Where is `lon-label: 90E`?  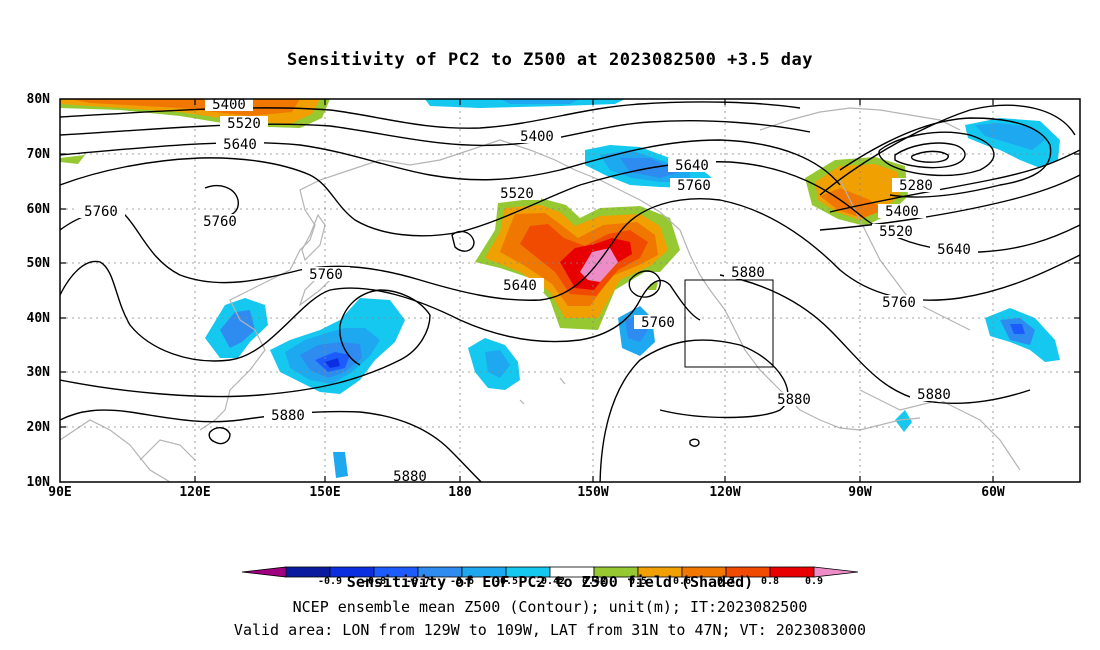
lon-label: 90E is located at coordinates (60, 492).